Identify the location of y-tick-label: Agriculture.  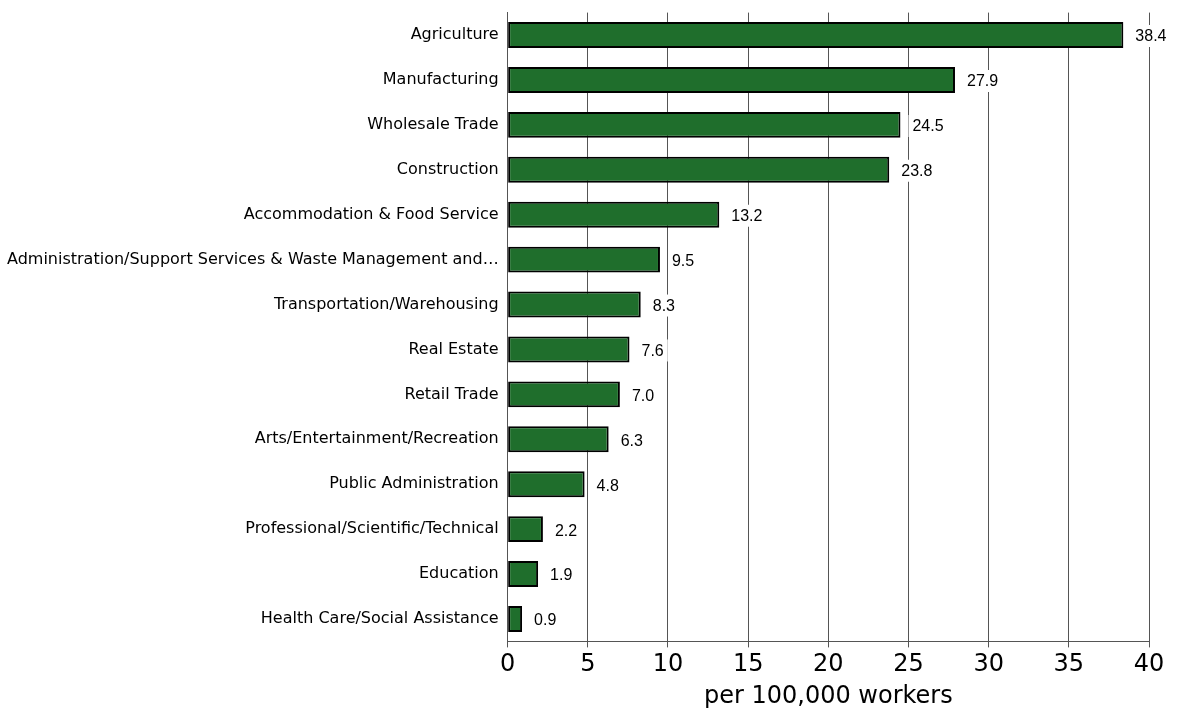
(454, 34).